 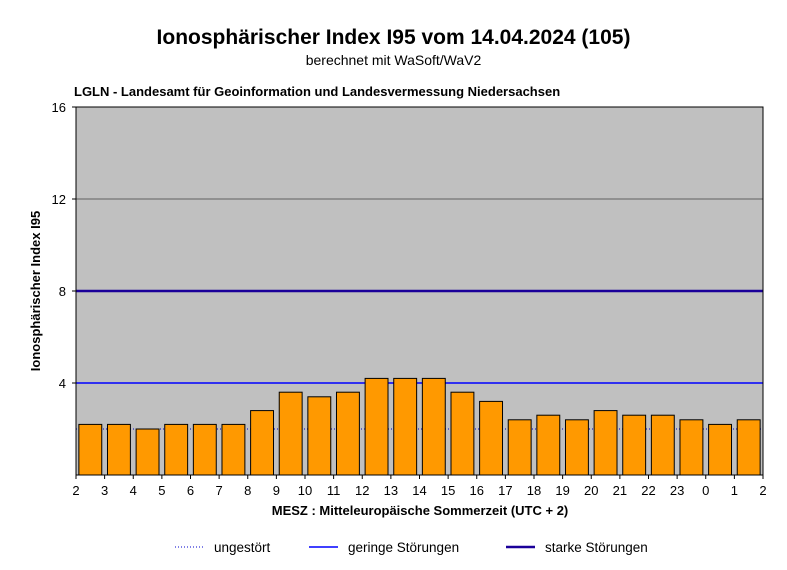 What do you see at coordinates (677, 490) in the screenshot?
I see `x-tick-label-21: 23` at bounding box center [677, 490].